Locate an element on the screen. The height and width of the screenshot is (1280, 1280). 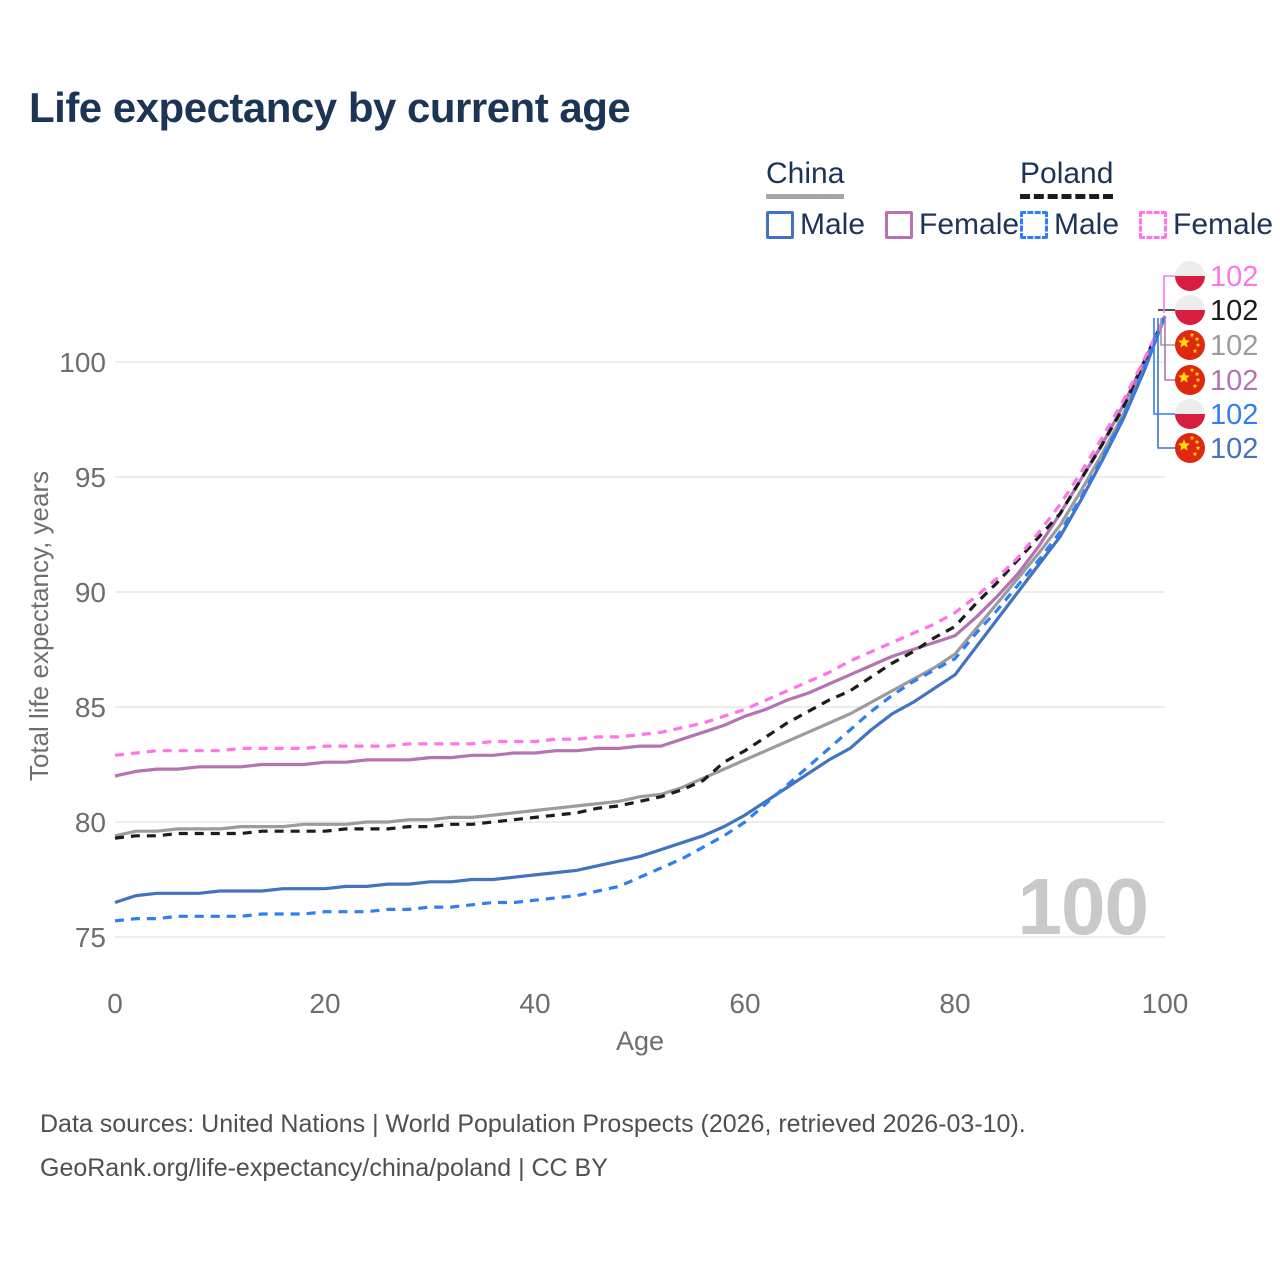
x-axis-title: Age is located at coordinates (640, 1041).